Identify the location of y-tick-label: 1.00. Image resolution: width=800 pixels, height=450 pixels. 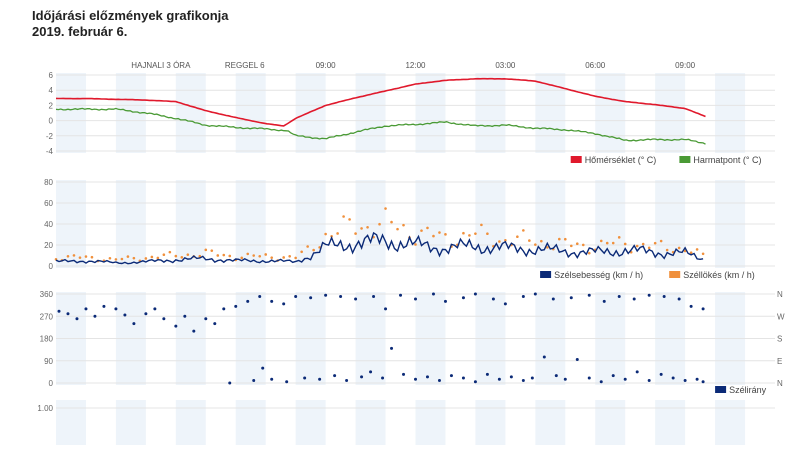
(45, 408).